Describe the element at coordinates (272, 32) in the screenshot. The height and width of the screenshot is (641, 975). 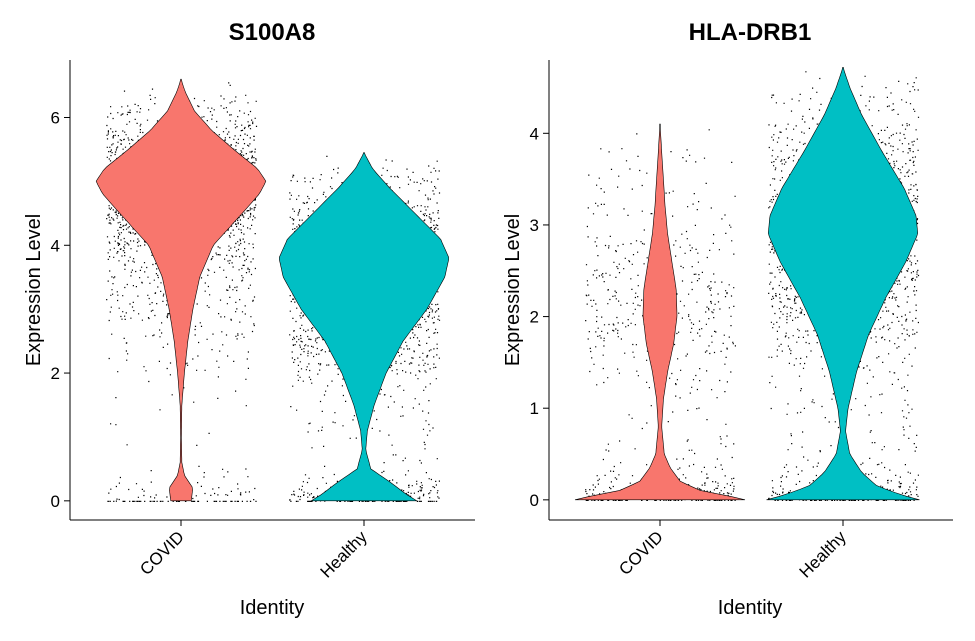
I see `panel-title: S100A8` at that location.